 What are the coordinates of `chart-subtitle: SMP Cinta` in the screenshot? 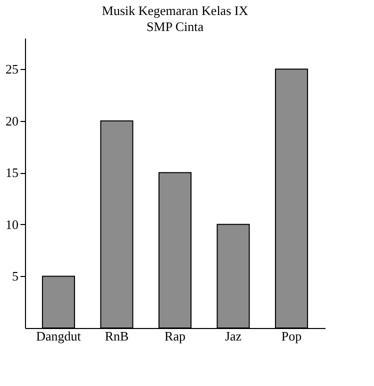 It's located at (175, 26).